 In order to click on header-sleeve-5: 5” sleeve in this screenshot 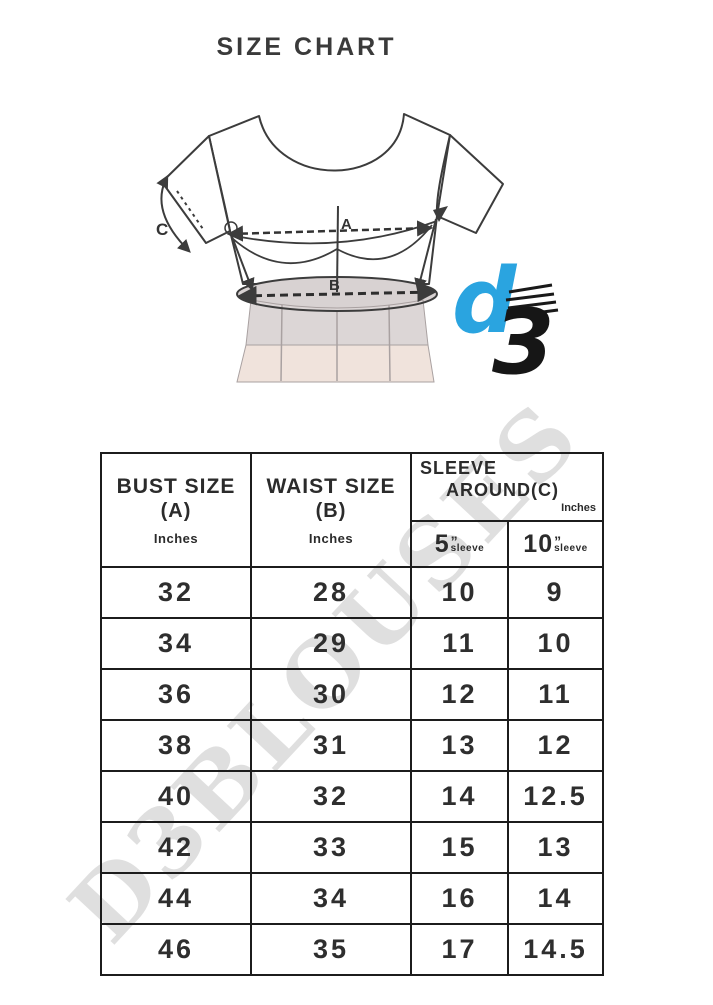, I will do `click(459, 544)`.